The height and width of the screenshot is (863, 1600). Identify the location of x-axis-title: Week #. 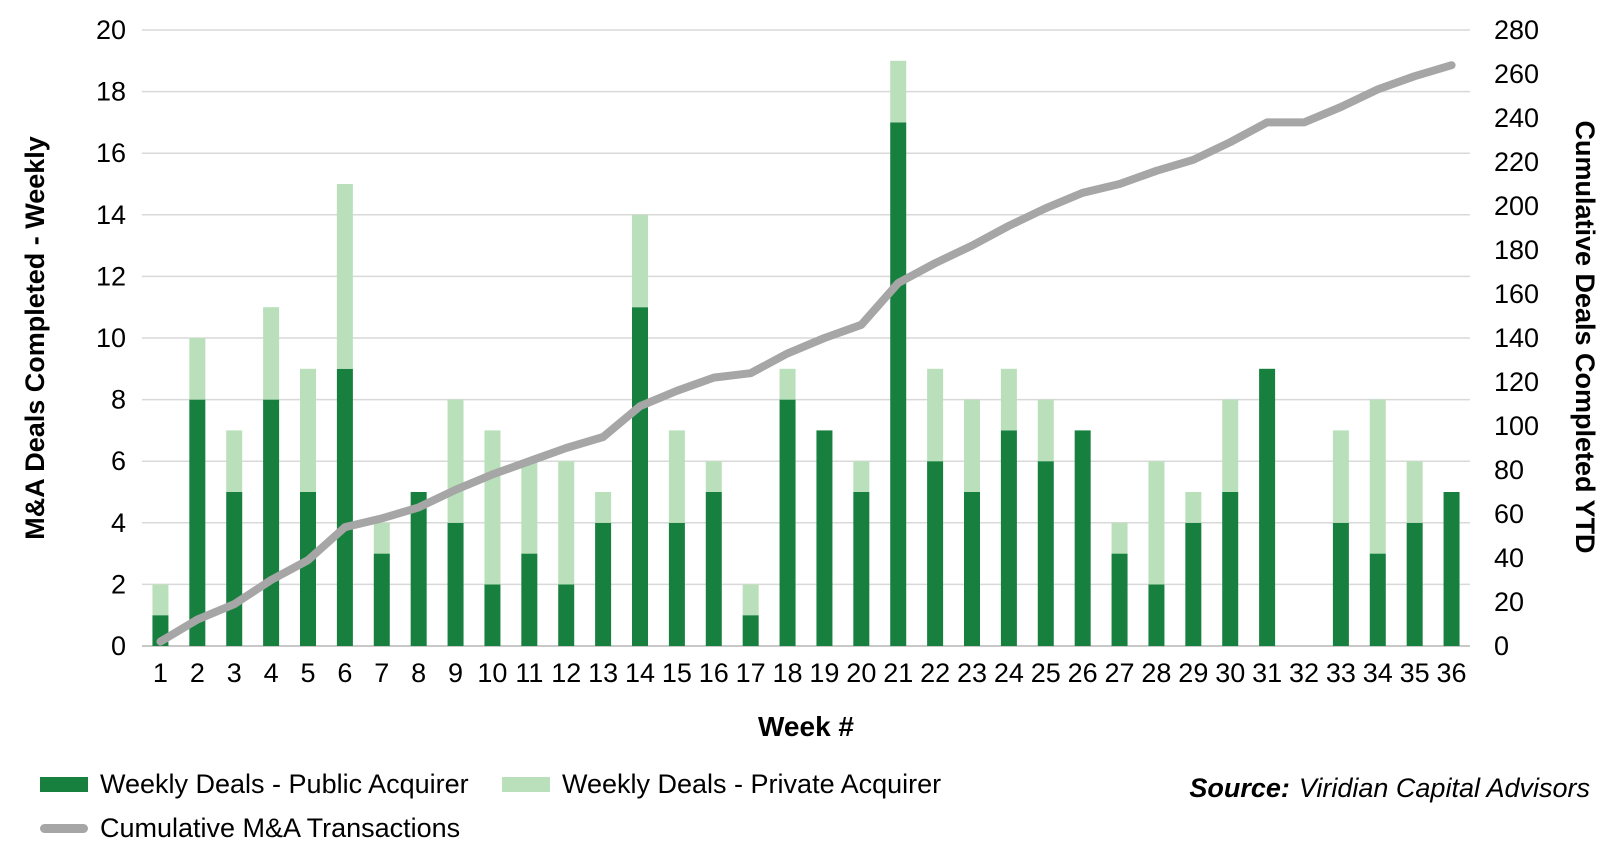
(806, 726).